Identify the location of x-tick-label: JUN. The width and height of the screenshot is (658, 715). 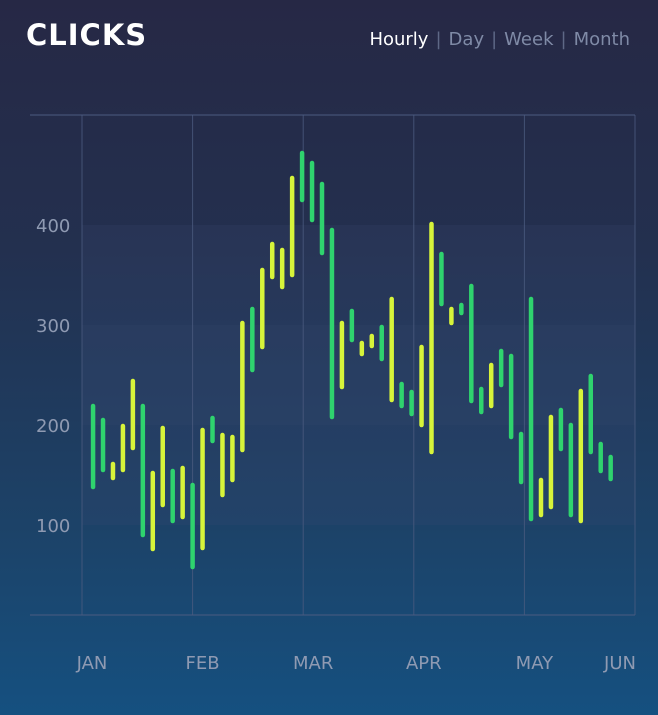
(619, 663).